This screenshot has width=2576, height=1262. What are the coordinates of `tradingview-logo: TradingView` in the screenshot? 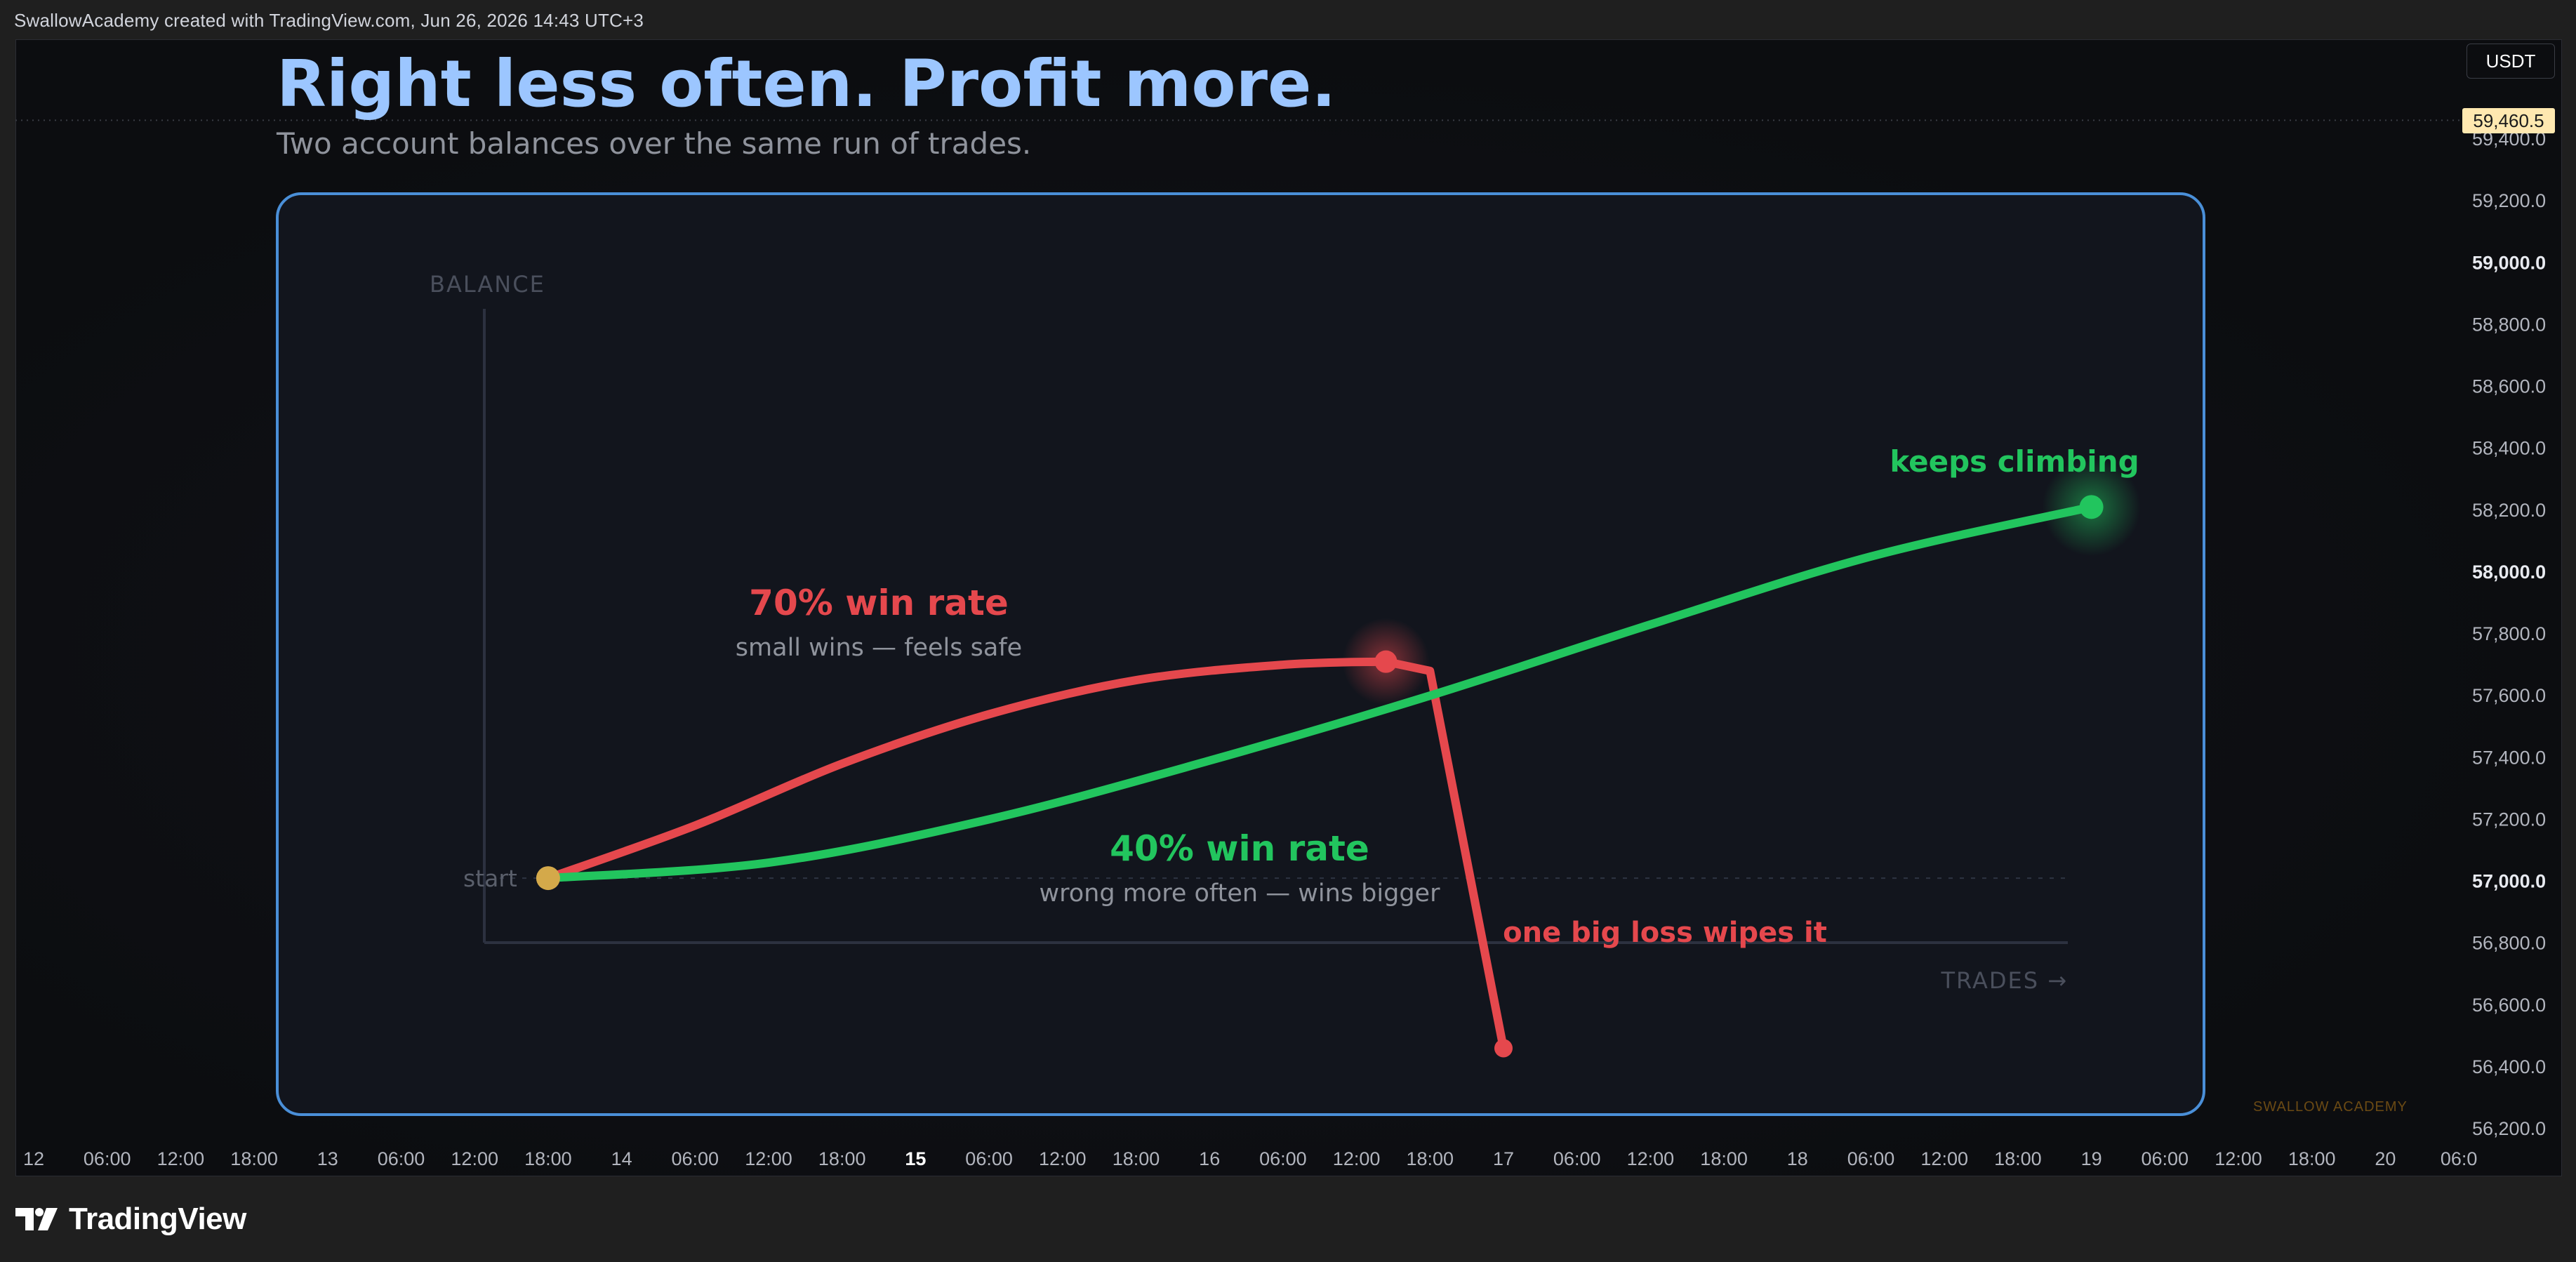 It's located at (131, 1219).